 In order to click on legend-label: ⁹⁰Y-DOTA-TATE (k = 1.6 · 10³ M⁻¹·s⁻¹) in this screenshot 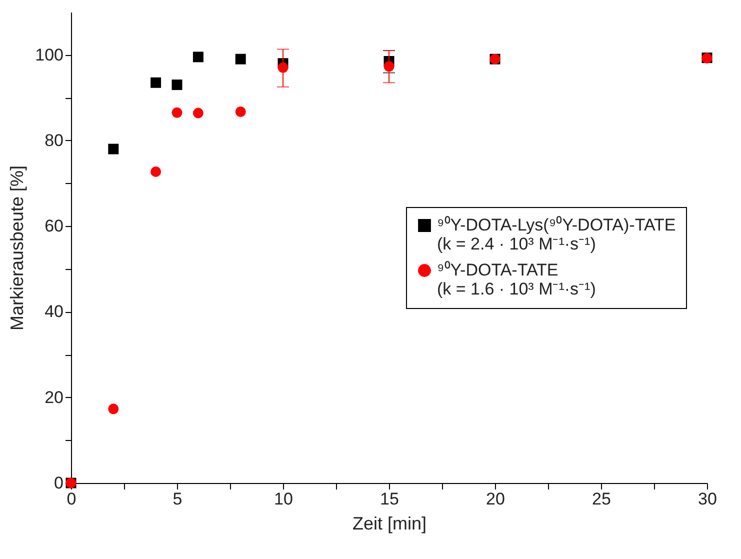, I will do `click(516, 279)`.